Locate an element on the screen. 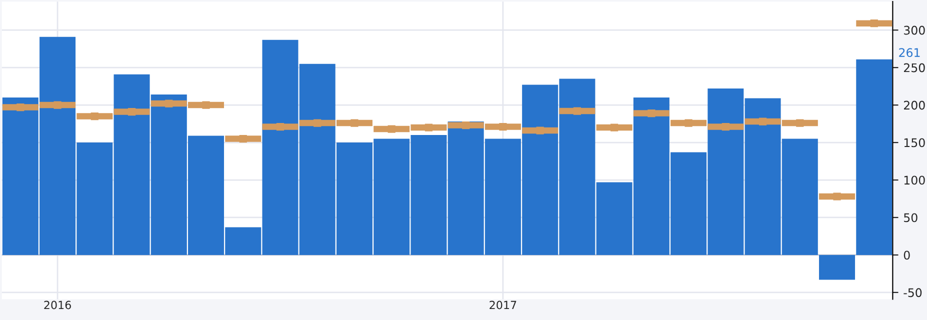 The height and width of the screenshot is (320, 927). y-tick-label: 50 is located at coordinates (911, 217).